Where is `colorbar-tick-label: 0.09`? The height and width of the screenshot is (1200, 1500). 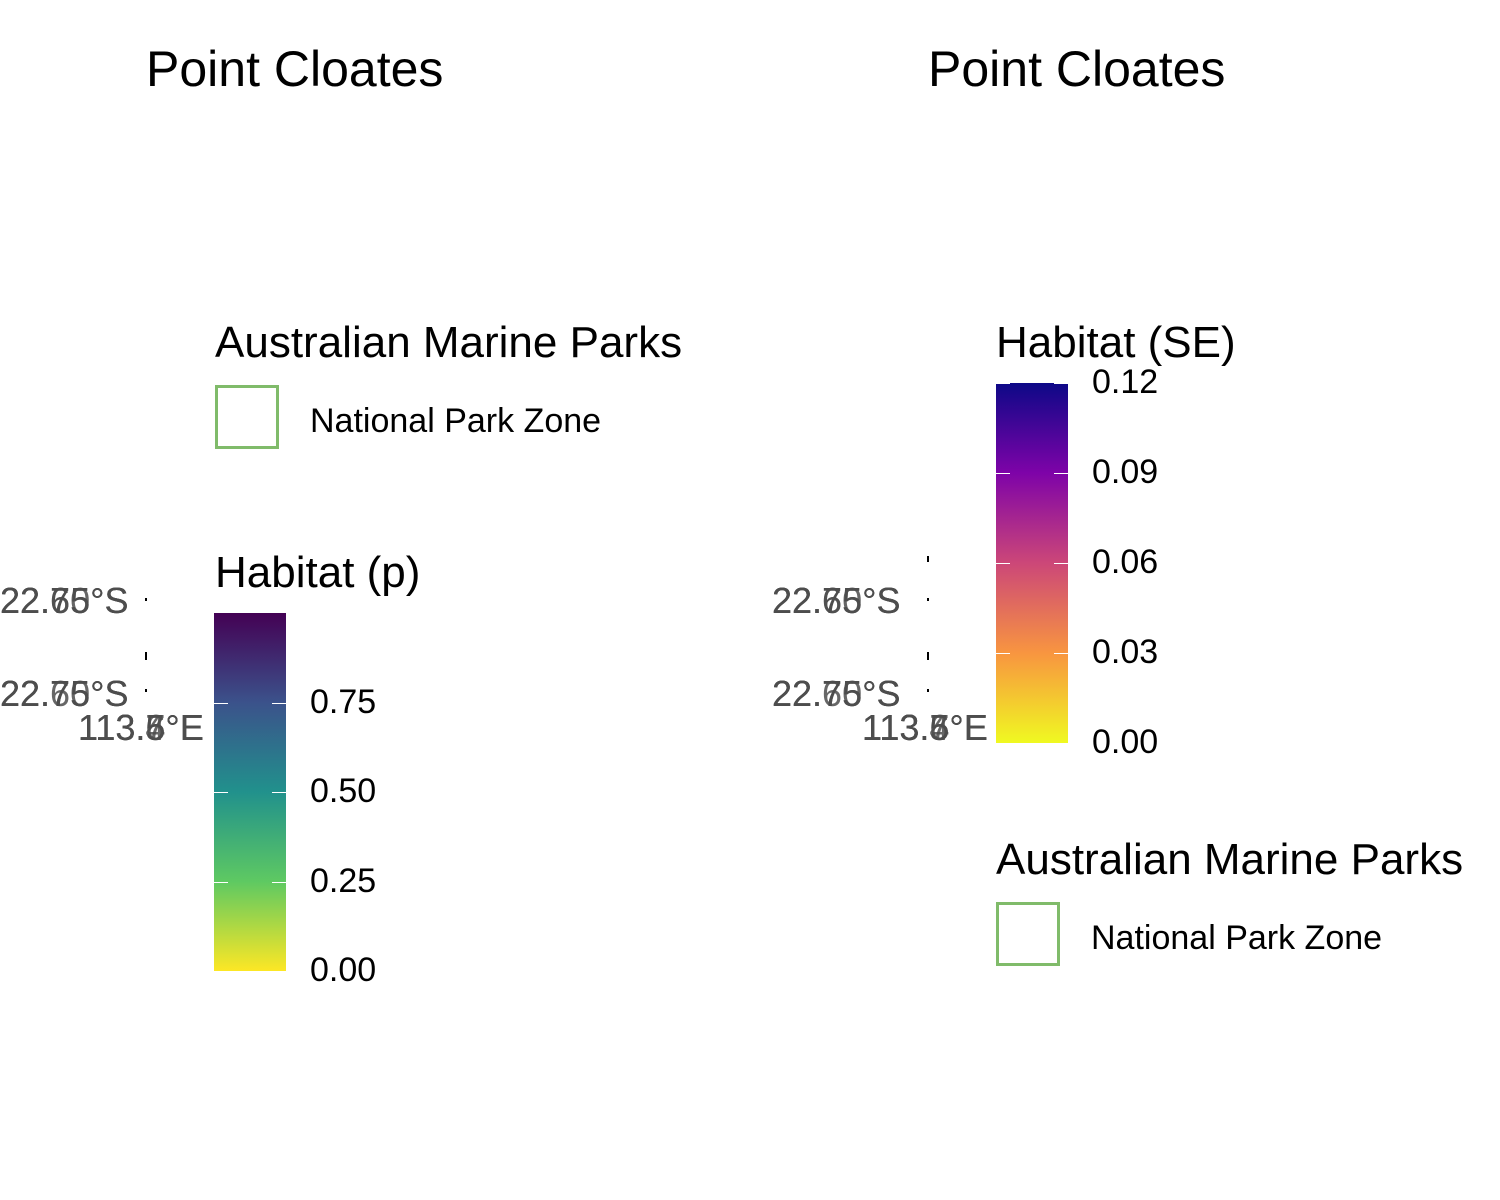
colorbar-tick-label: 0.09 is located at coordinates (1125, 472).